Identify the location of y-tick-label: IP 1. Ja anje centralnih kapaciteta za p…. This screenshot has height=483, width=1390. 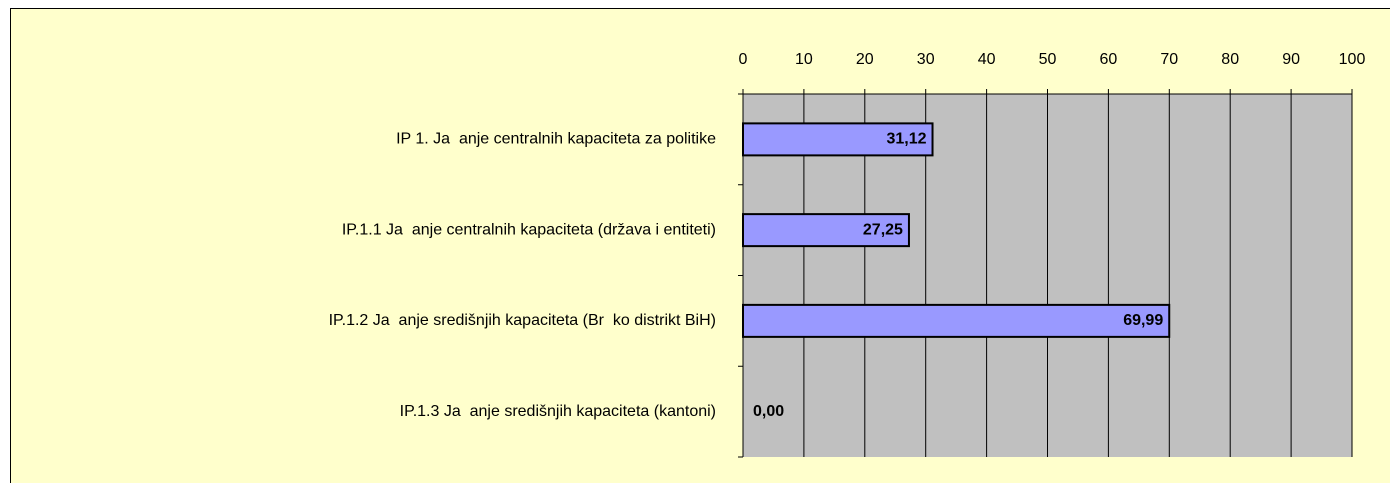
(556, 139).